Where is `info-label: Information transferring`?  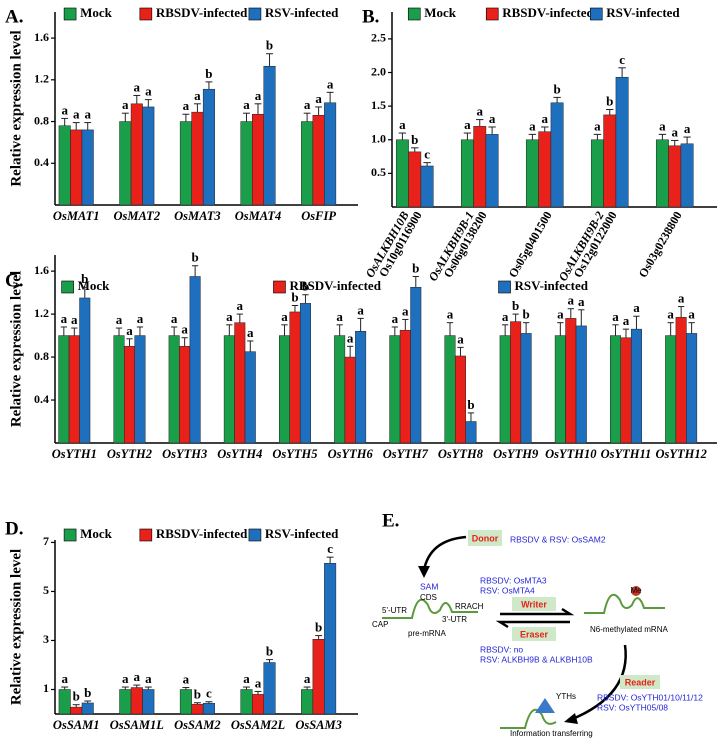 info-label: Information transferring is located at coordinates (551, 733).